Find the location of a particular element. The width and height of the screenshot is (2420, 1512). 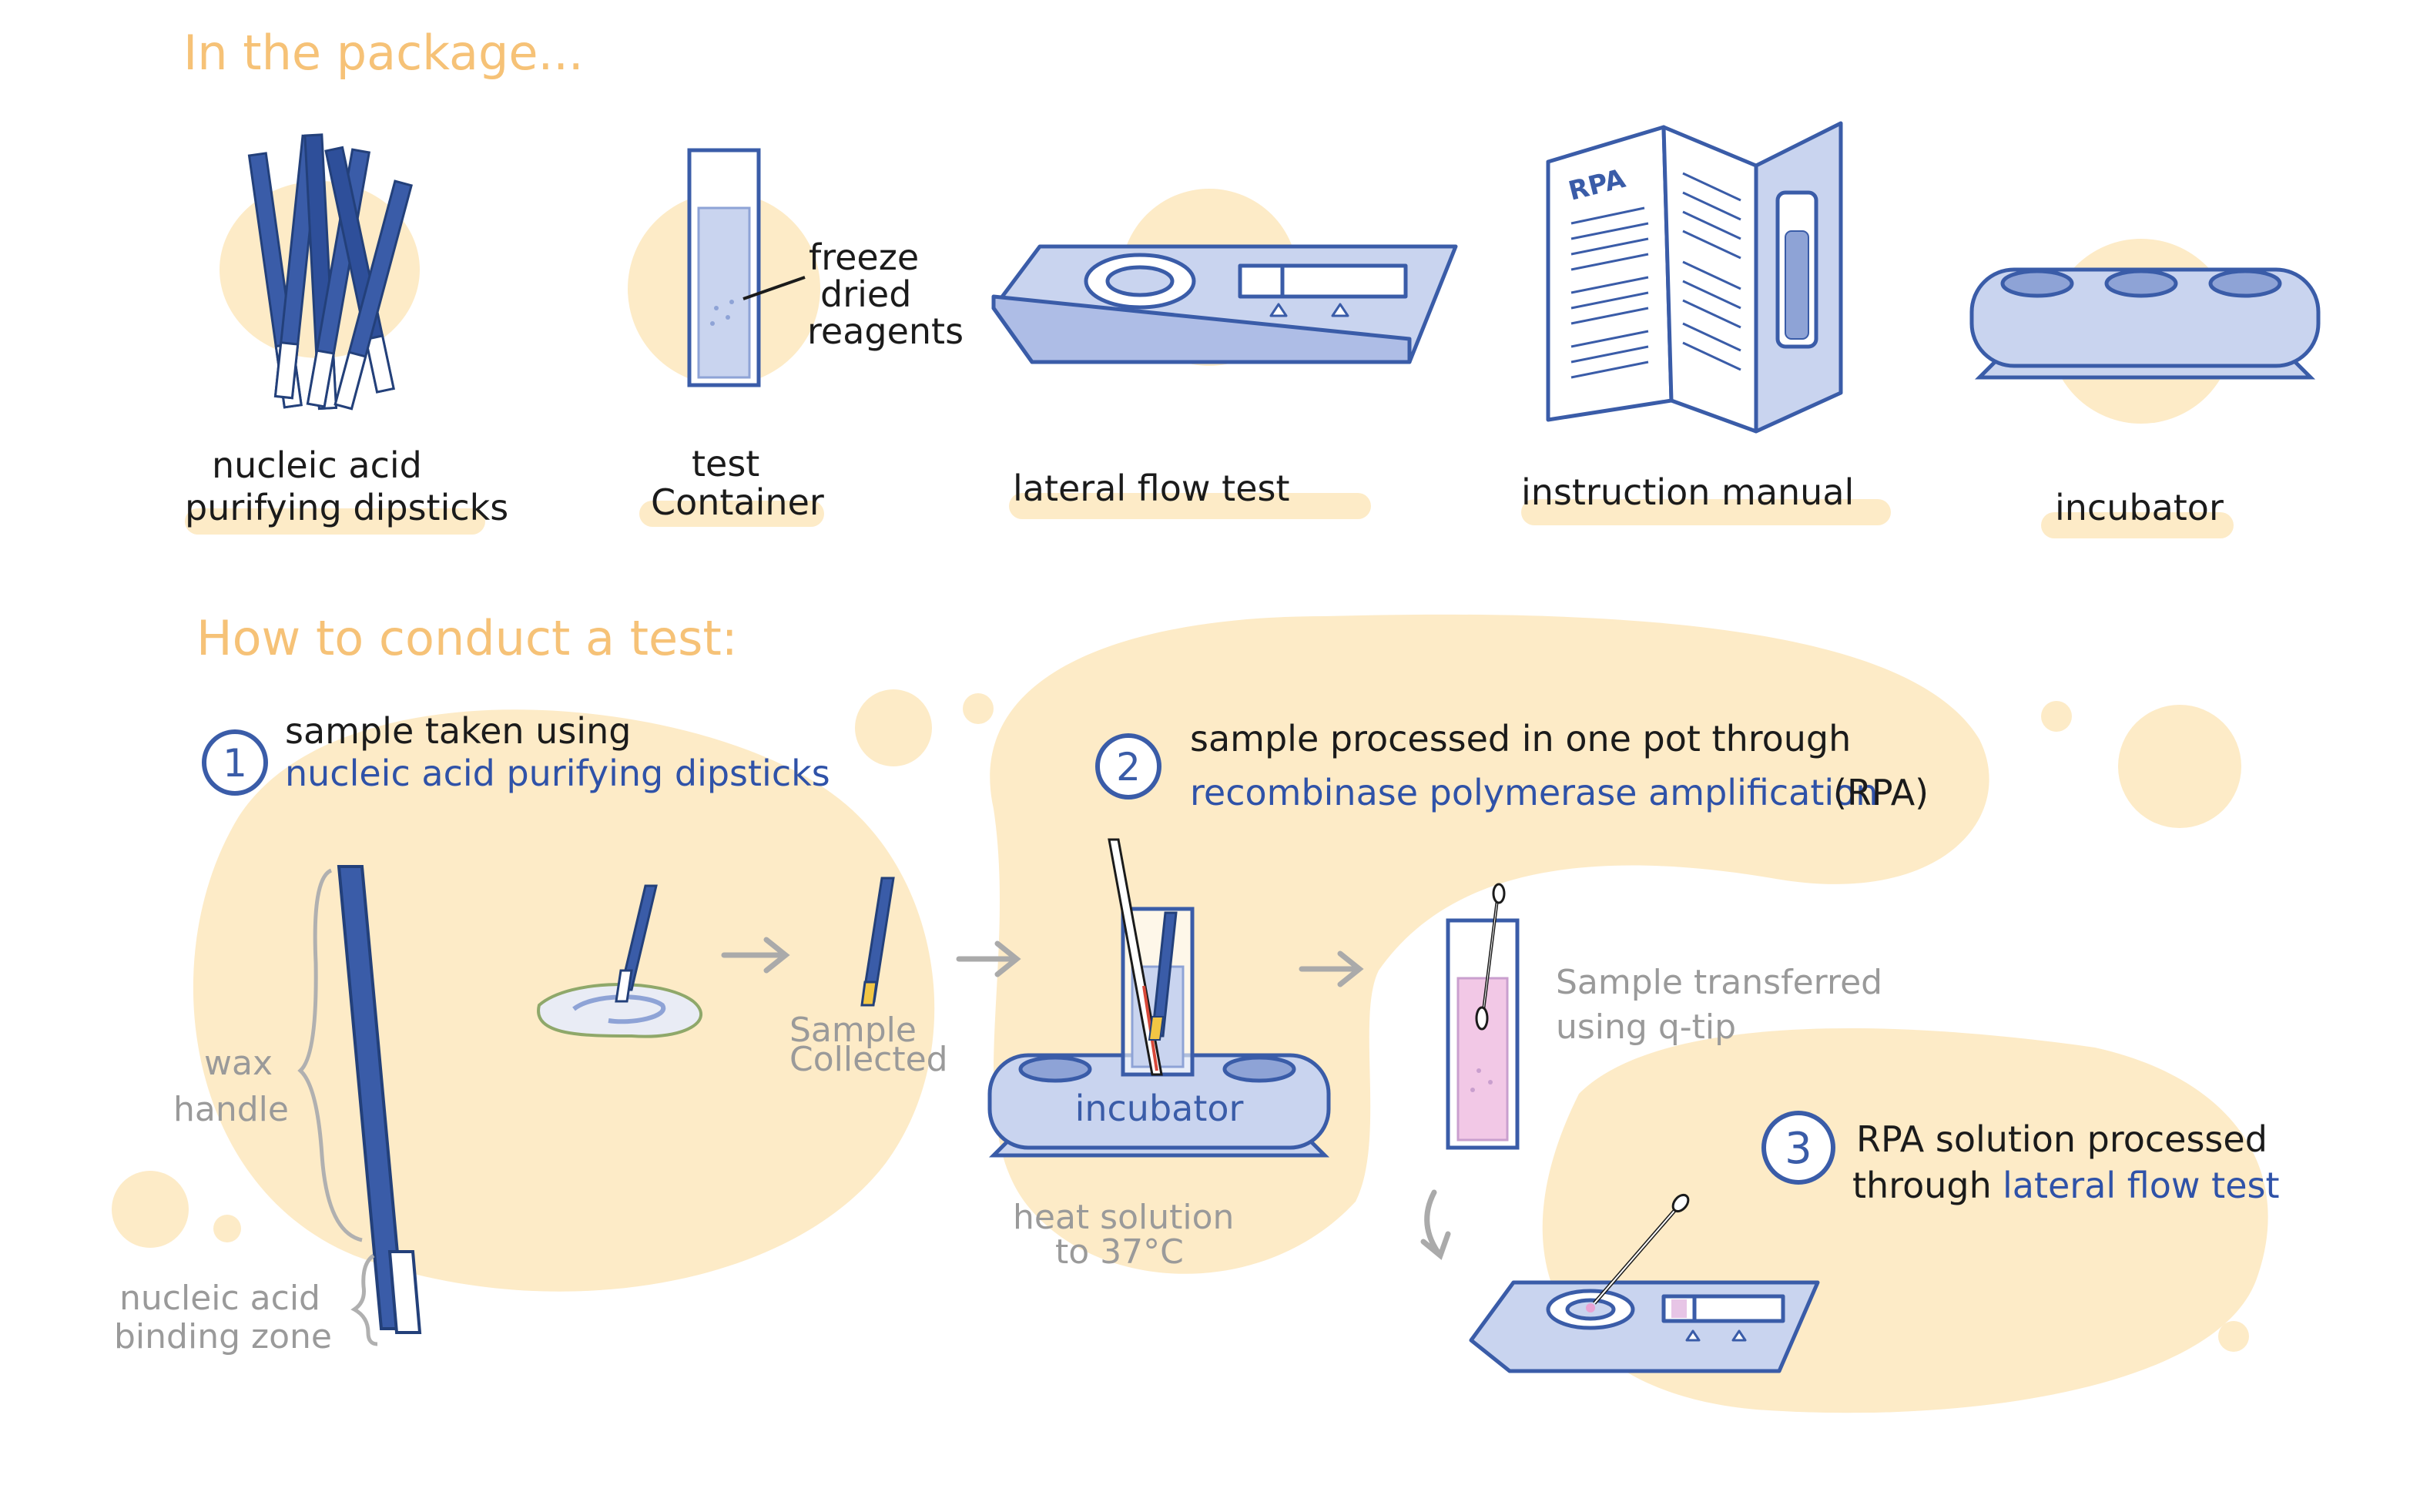

binding-brace is located at coordinates (364, 1299).